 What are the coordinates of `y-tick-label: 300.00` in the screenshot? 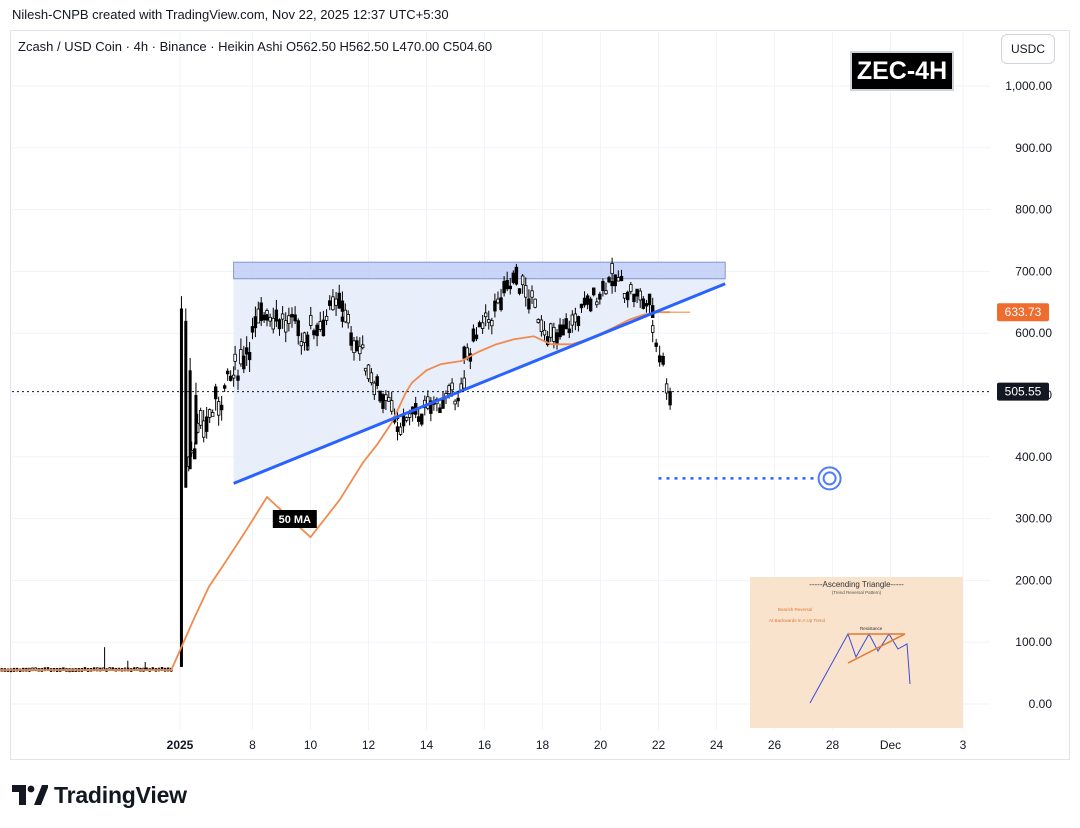 It's located at (1033, 519).